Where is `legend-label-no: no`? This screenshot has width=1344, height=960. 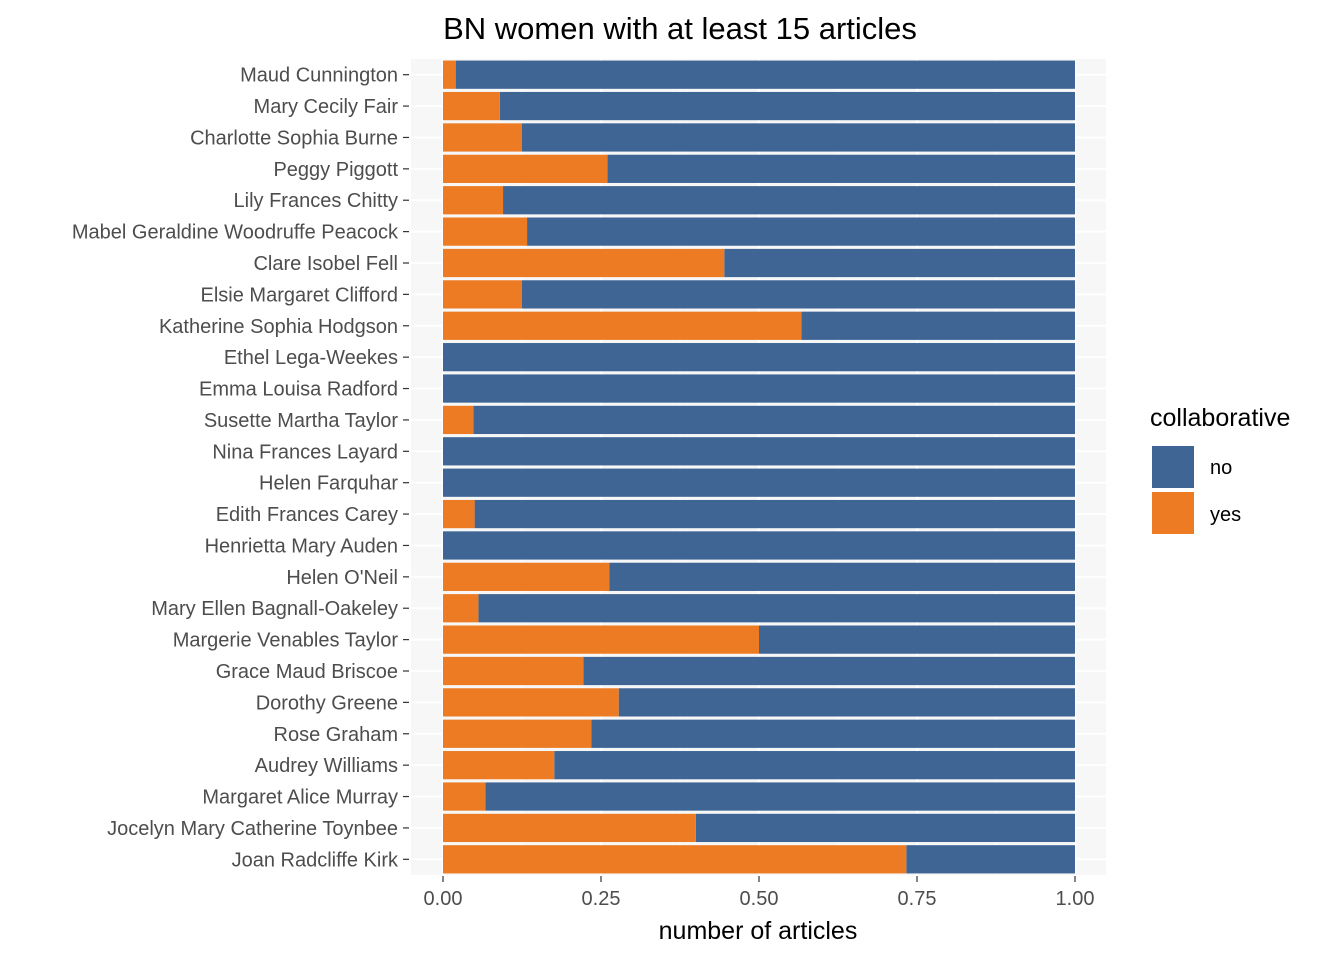
legend-label-no: no is located at coordinates (1221, 468).